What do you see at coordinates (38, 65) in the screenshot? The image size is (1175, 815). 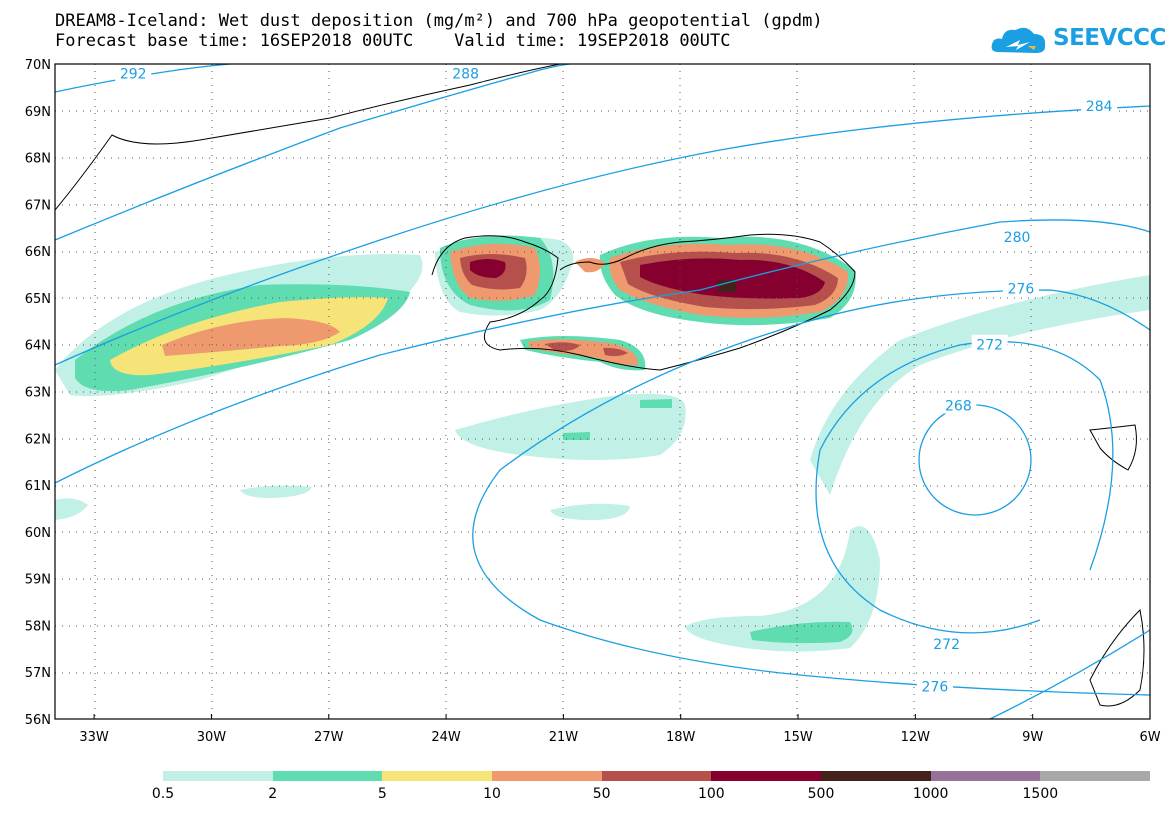 I see `lat-label: 70N` at bounding box center [38, 65].